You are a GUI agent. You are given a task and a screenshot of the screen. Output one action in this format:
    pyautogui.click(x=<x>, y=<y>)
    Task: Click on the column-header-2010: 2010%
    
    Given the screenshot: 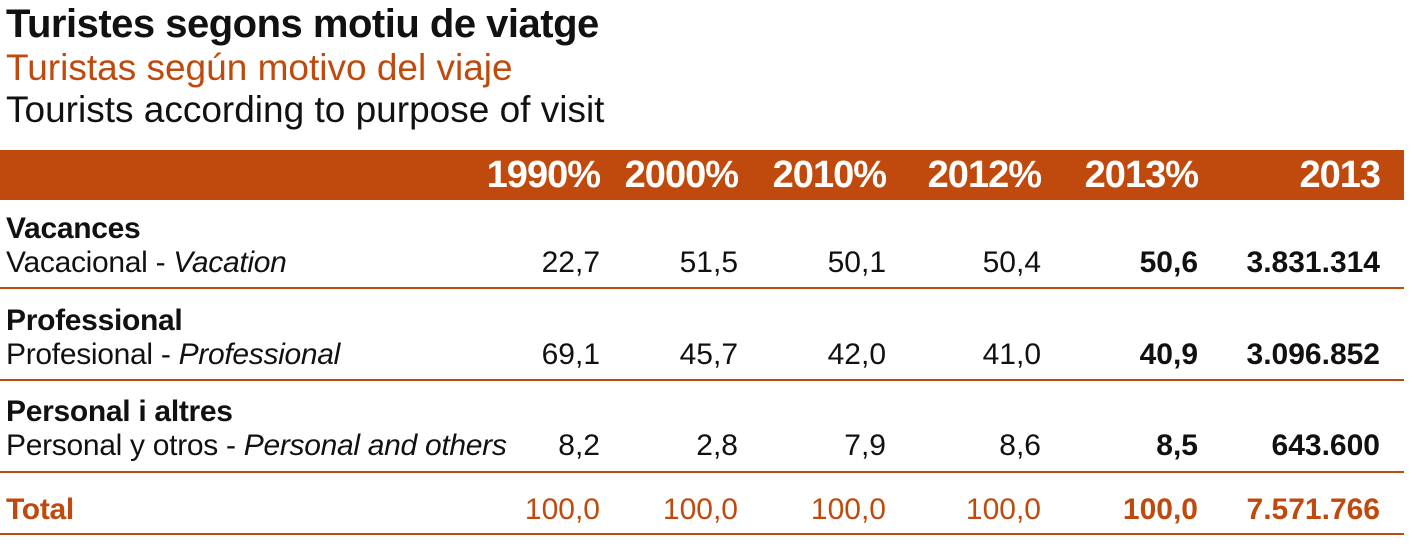 What is the action you would take?
    pyautogui.click(x=829, y=175)
    